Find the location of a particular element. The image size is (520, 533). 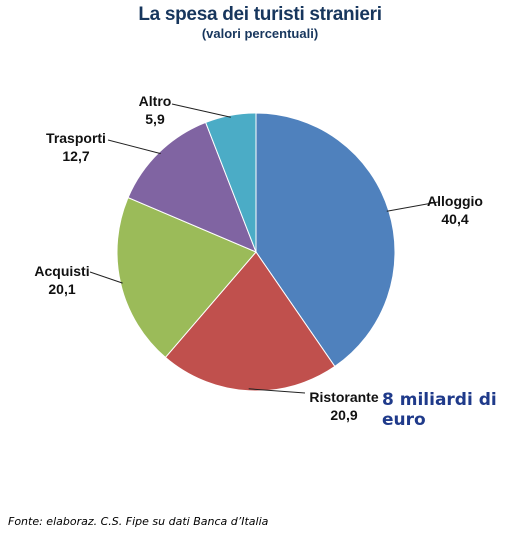

slice-value-altro: 5,9 is located at coordinates (155, 119).